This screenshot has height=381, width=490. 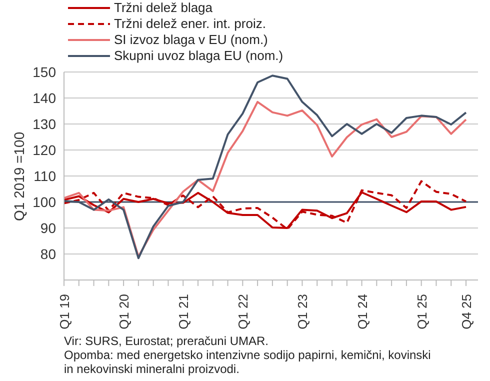 What do you see at coordinates (48, 254) in the screenshot?
I see `y-tick-label: 80` at bounding box center [48, 254].